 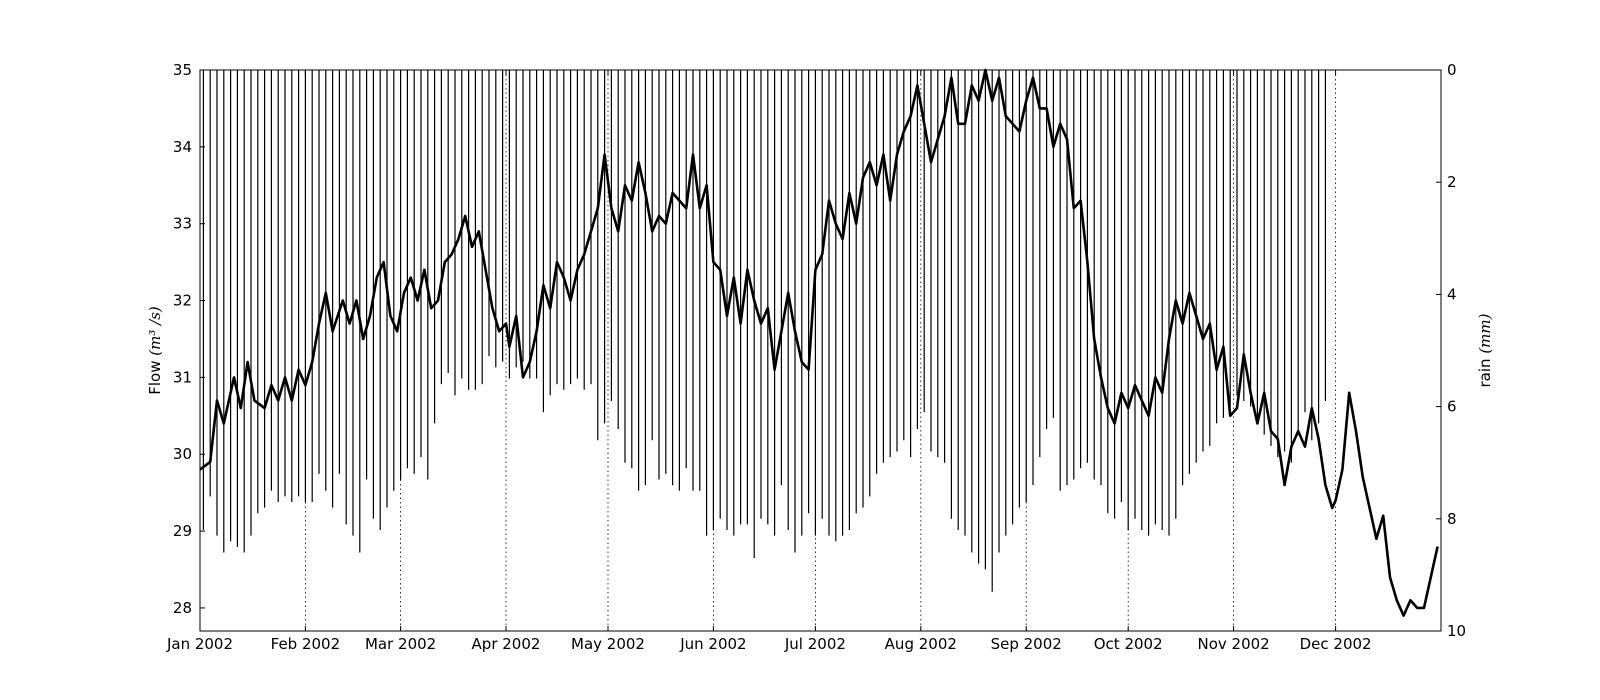 What do you see at coordinates (155, 375) in the screenshot?
I see `left-axis-title-text: Flow` at bounding box center [155, 375].